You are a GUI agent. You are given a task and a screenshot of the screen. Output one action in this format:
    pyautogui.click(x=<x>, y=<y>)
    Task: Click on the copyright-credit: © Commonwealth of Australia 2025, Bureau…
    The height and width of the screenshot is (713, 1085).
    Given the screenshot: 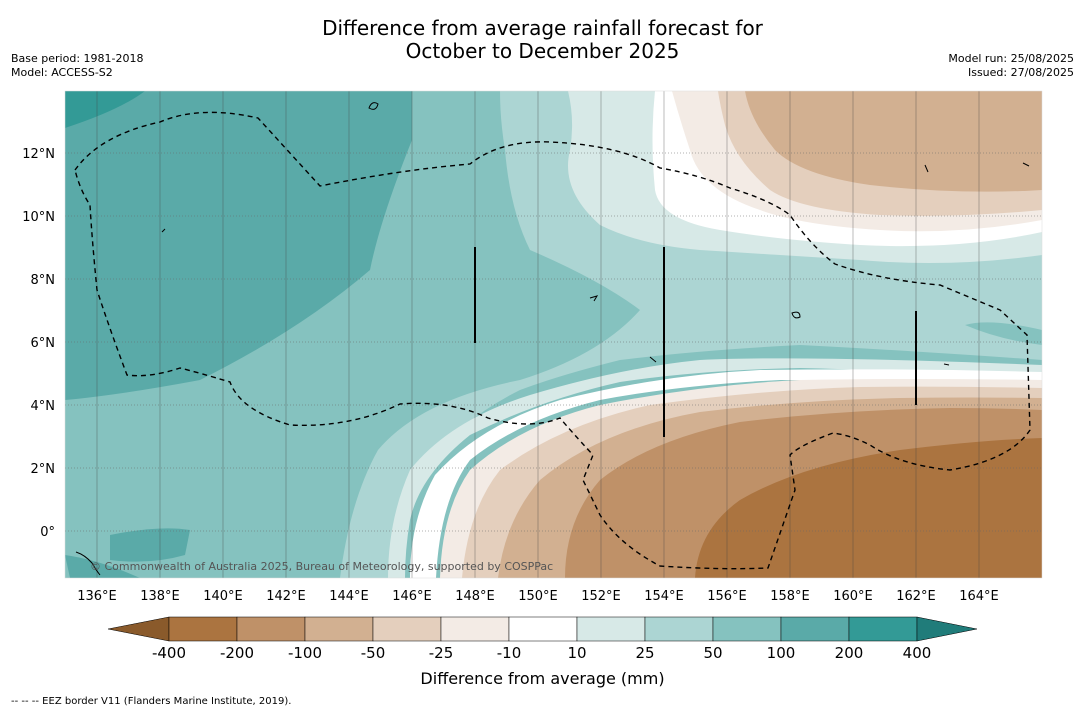 What is the action you would take?
    pyautogui.click(x=321, y=566)
    